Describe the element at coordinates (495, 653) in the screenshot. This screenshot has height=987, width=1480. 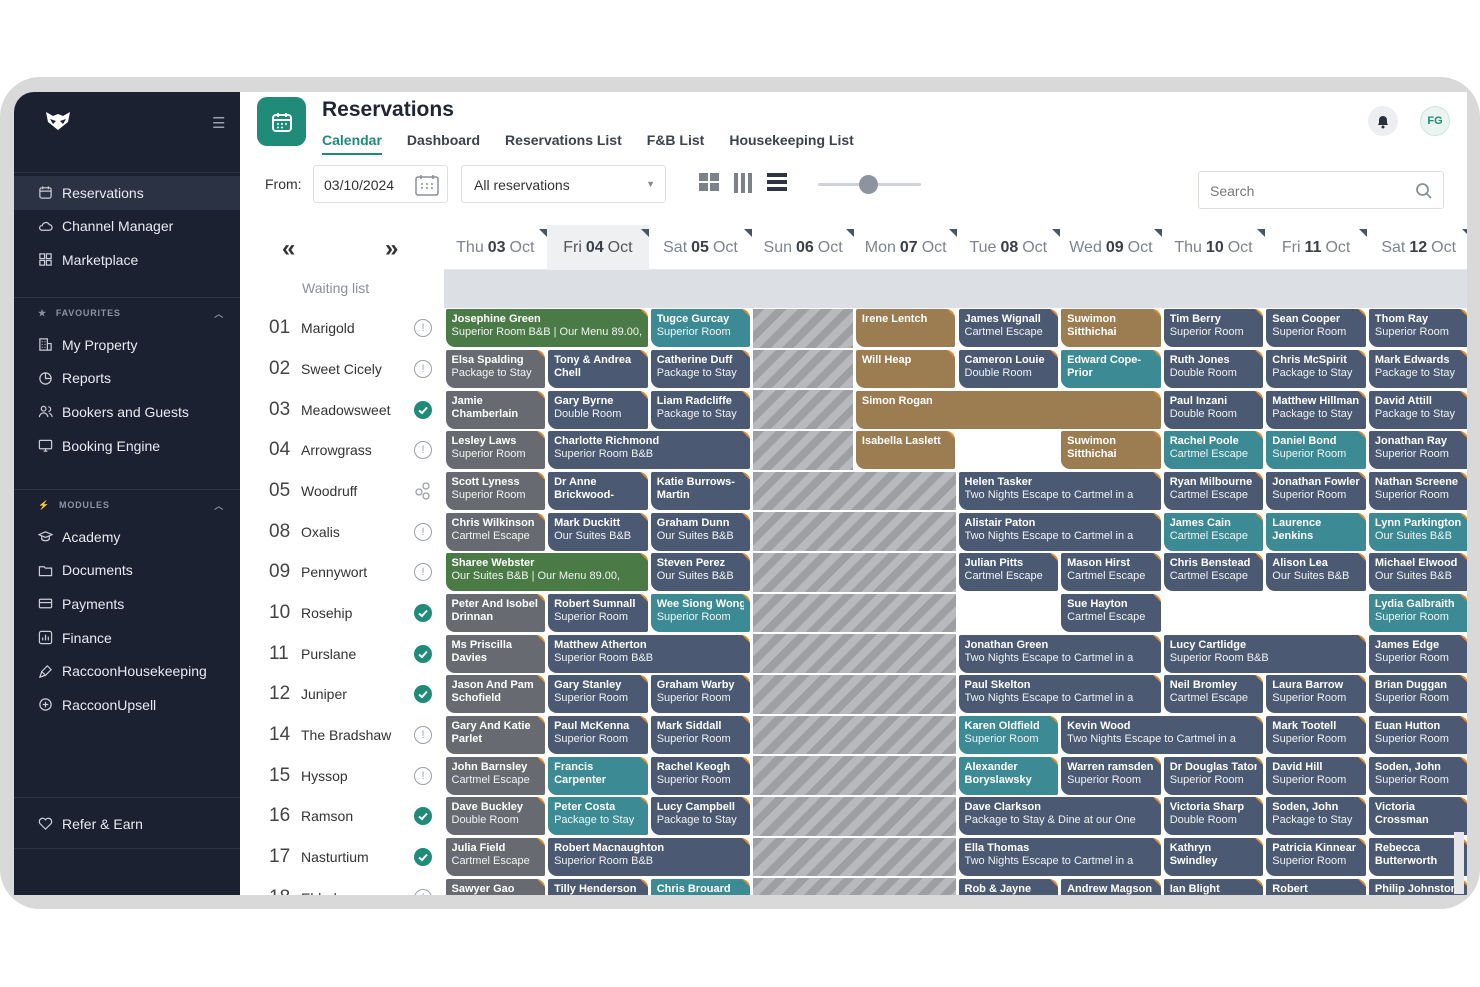
I see `booking-block: Ms Priscilla Davies` at that location.